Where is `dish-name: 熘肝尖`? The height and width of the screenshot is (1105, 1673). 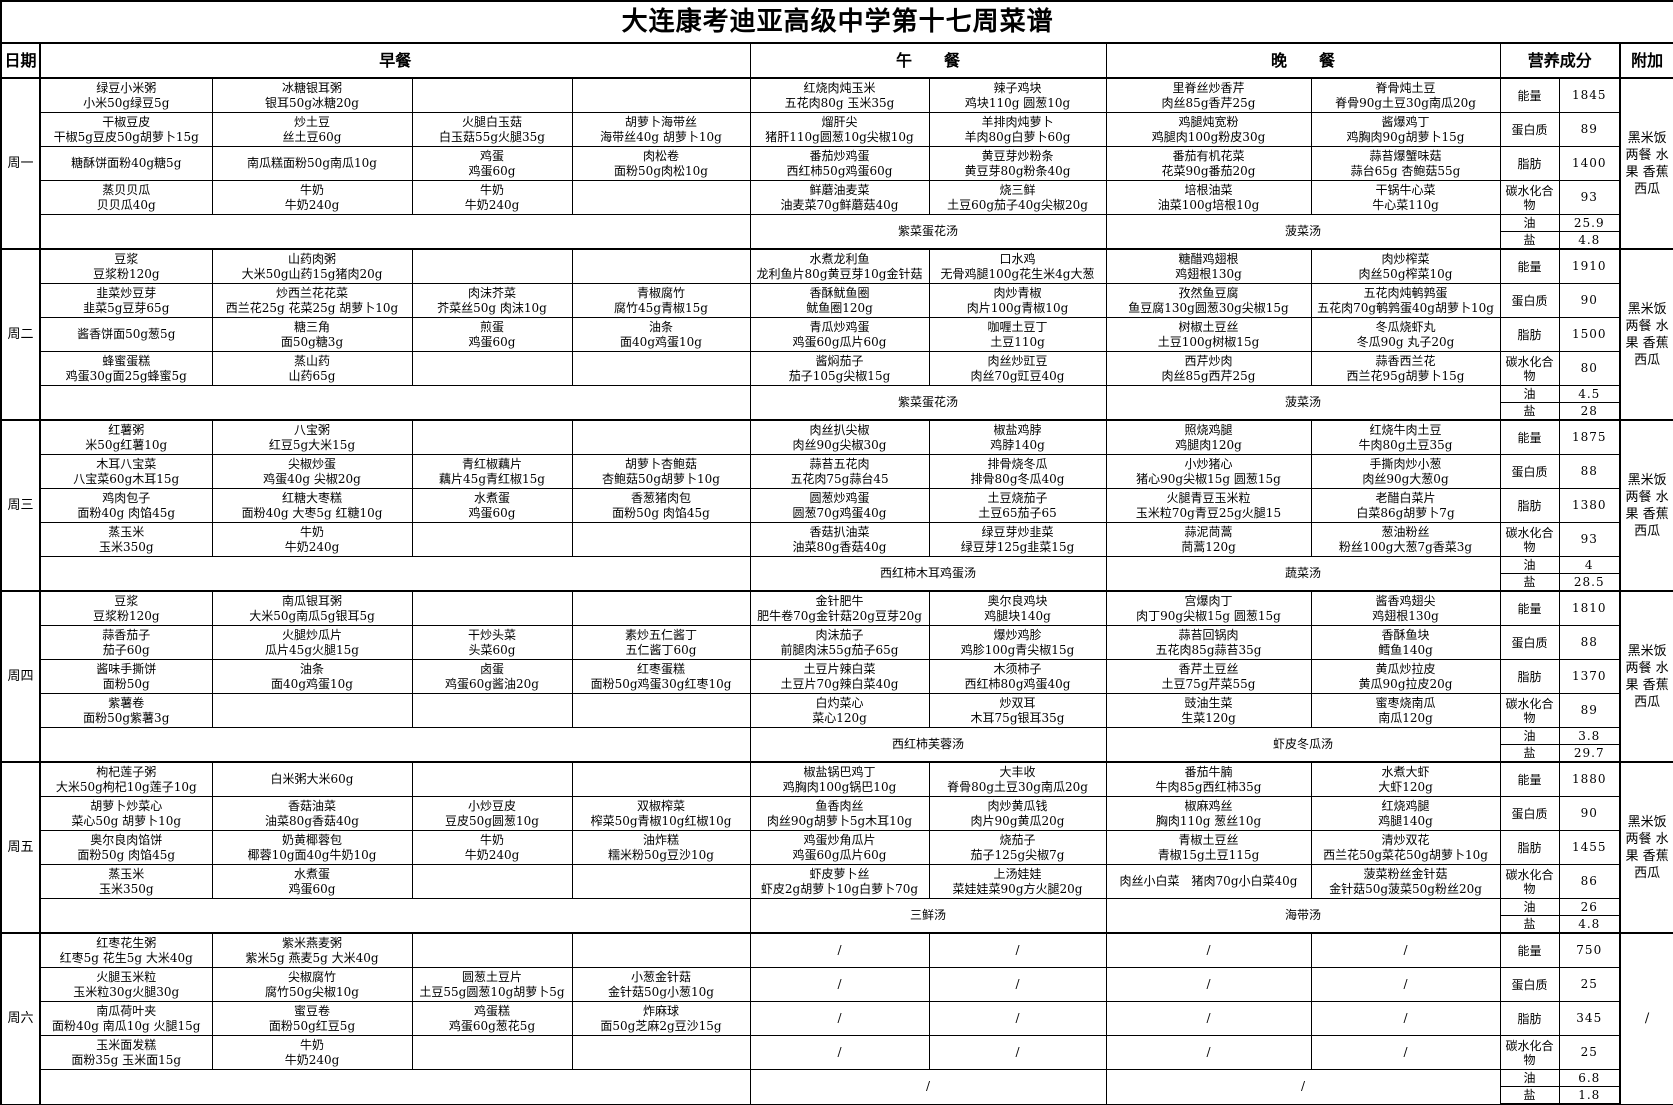 dish-name: 熘肝尖 is located at coordinates (839, 121).